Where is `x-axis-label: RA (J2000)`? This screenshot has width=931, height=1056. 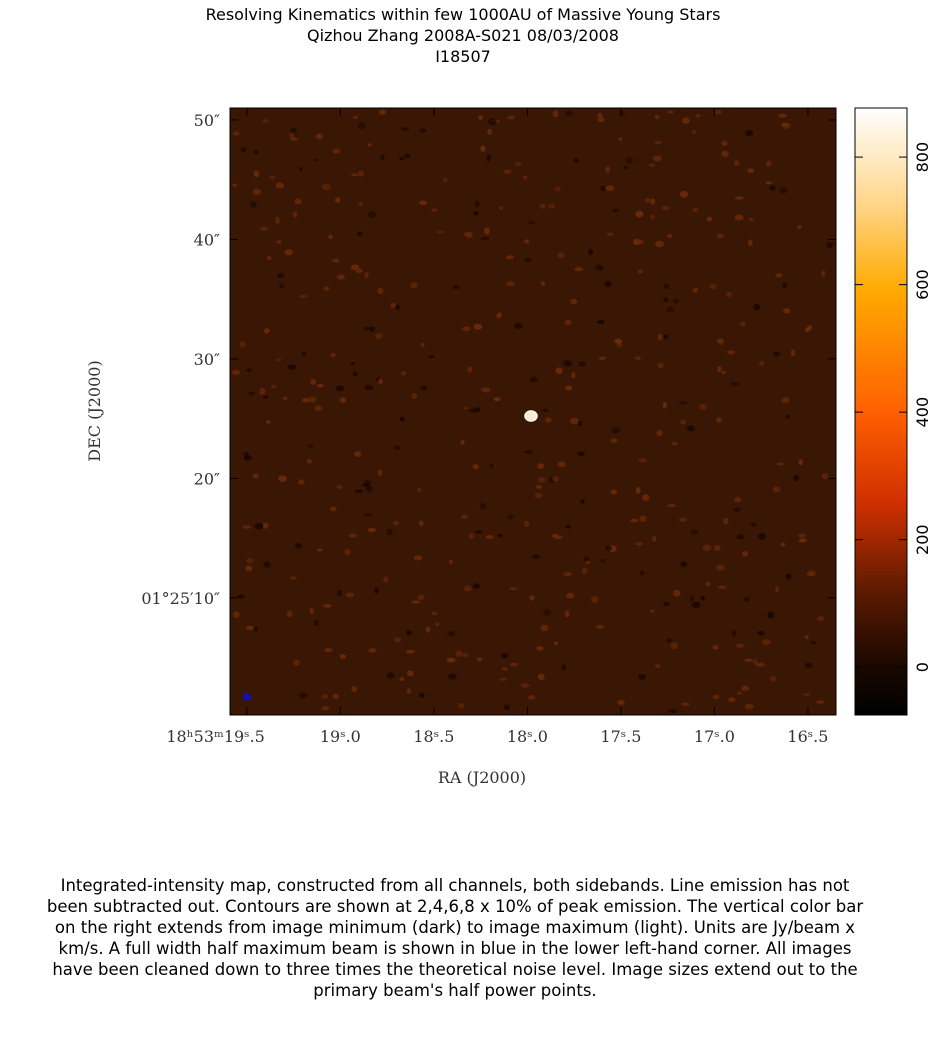 x-axis-label: RA (J2000) is located at coordinates (482, 777).